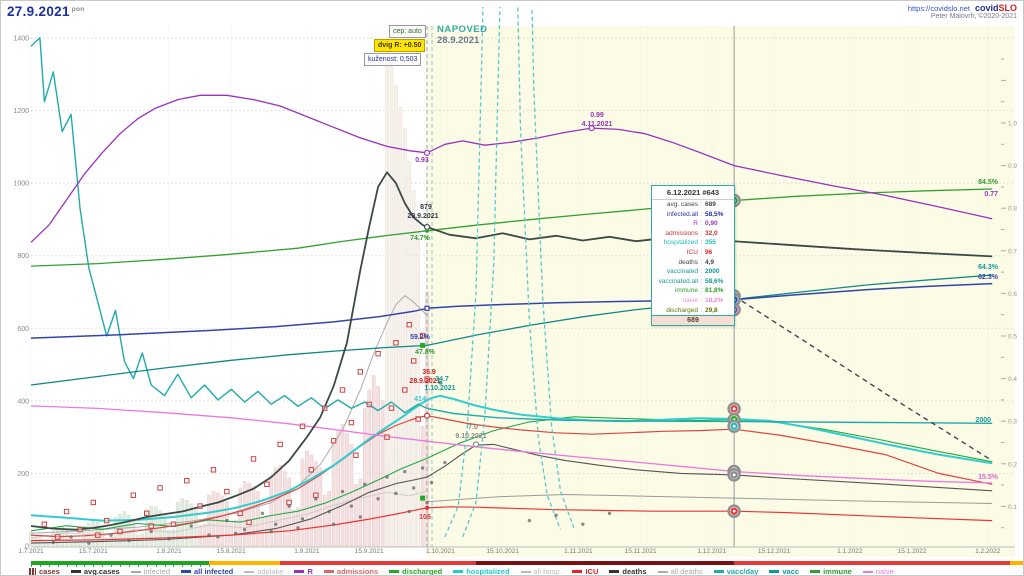 The width and height of the screenshot is (1024, 576). What do you see at coordinates (426, 207) in the screenshot?
I see `annotation-label: 879` at bounding box center [426, 207].